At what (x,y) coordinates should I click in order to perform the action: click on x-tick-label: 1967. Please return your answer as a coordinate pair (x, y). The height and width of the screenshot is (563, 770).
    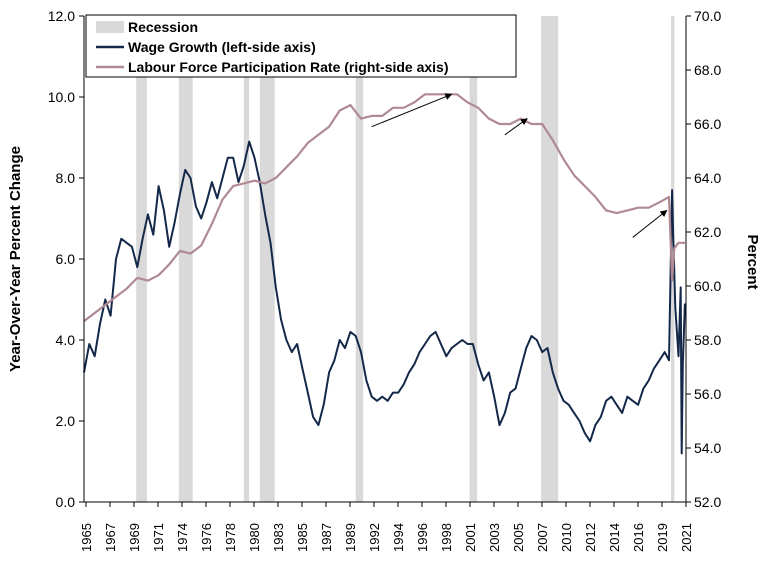
    Looking at the image, I should click on (110, 537).